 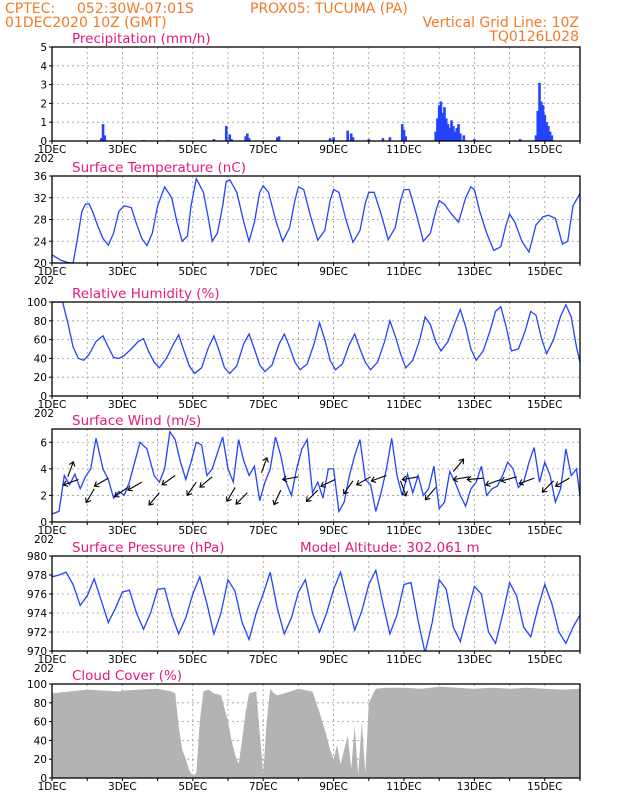 I want to click on temperature-frame, so click(x=316, y=219).